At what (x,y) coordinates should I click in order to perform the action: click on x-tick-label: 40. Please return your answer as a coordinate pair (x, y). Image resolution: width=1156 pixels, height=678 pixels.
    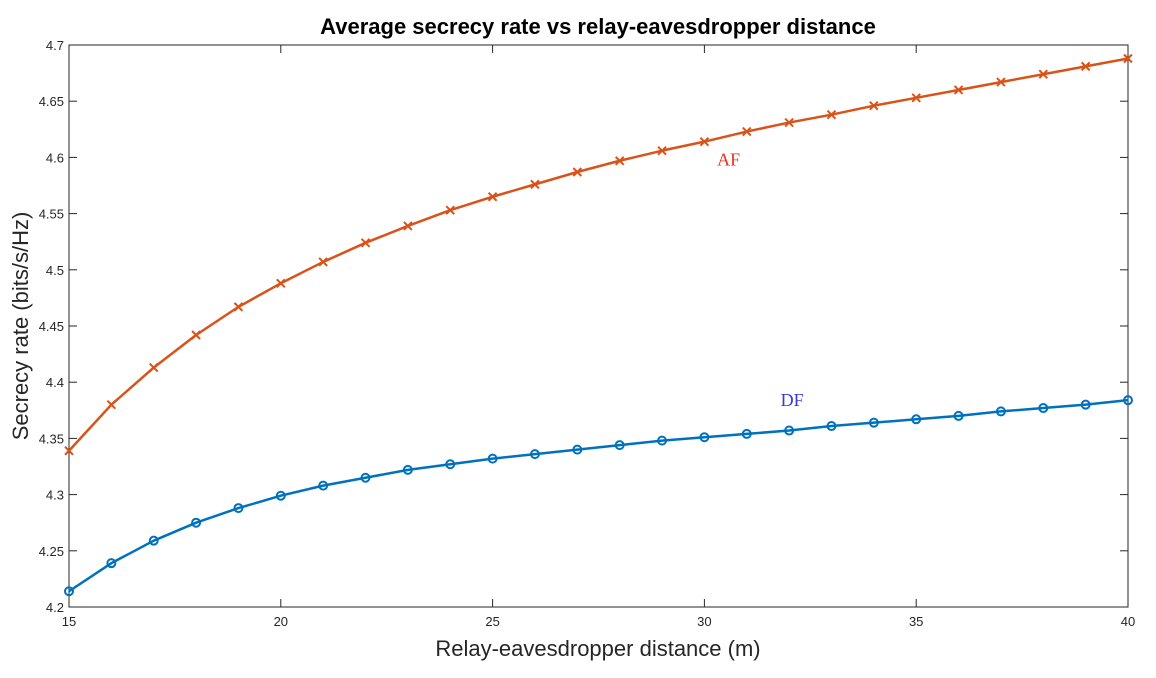
    Looking at the image, I should click on (1128, 621).